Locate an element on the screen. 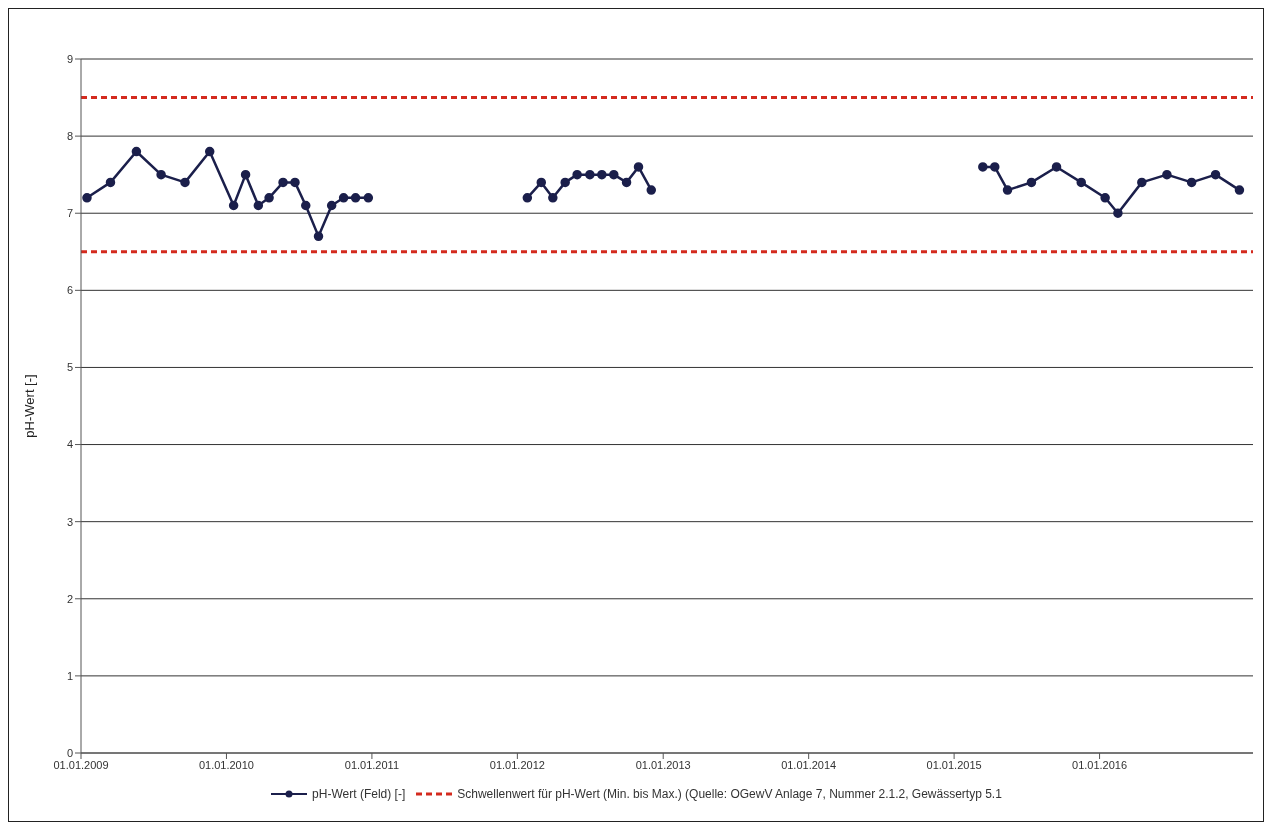 Image resolution: width=1274 pixels, height=832 pixels. y-tick-label: 7 is located at coordinates (69, 213).